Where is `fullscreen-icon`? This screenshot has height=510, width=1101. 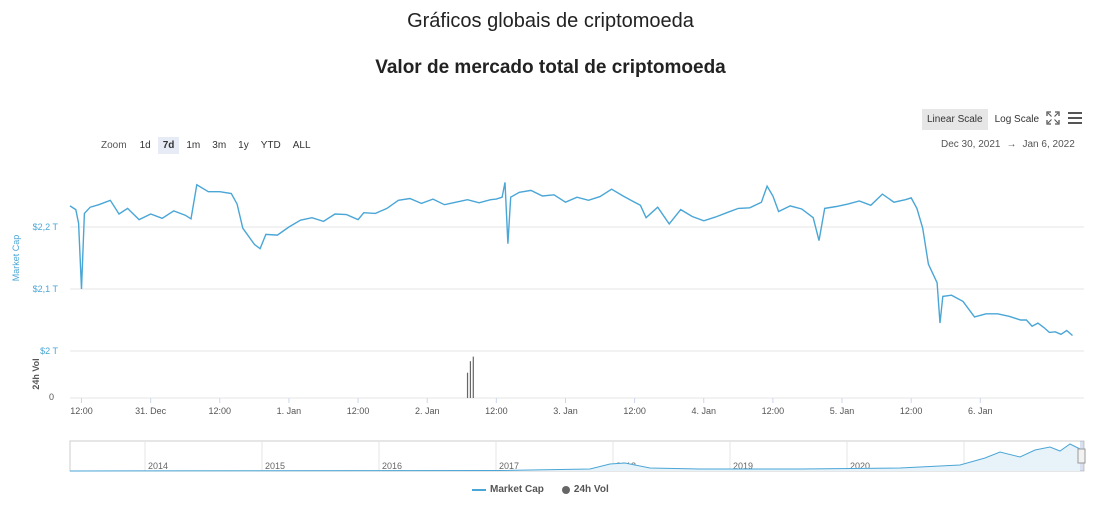 fullscreen-icon is located at coordinates (1053, 118).